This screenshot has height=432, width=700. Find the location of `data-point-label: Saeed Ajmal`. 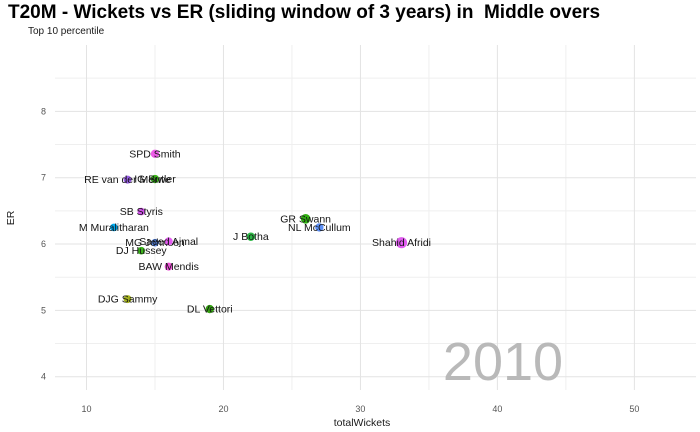

data-point-label: Saeed Ajmal is located at coordinates (168, 242).